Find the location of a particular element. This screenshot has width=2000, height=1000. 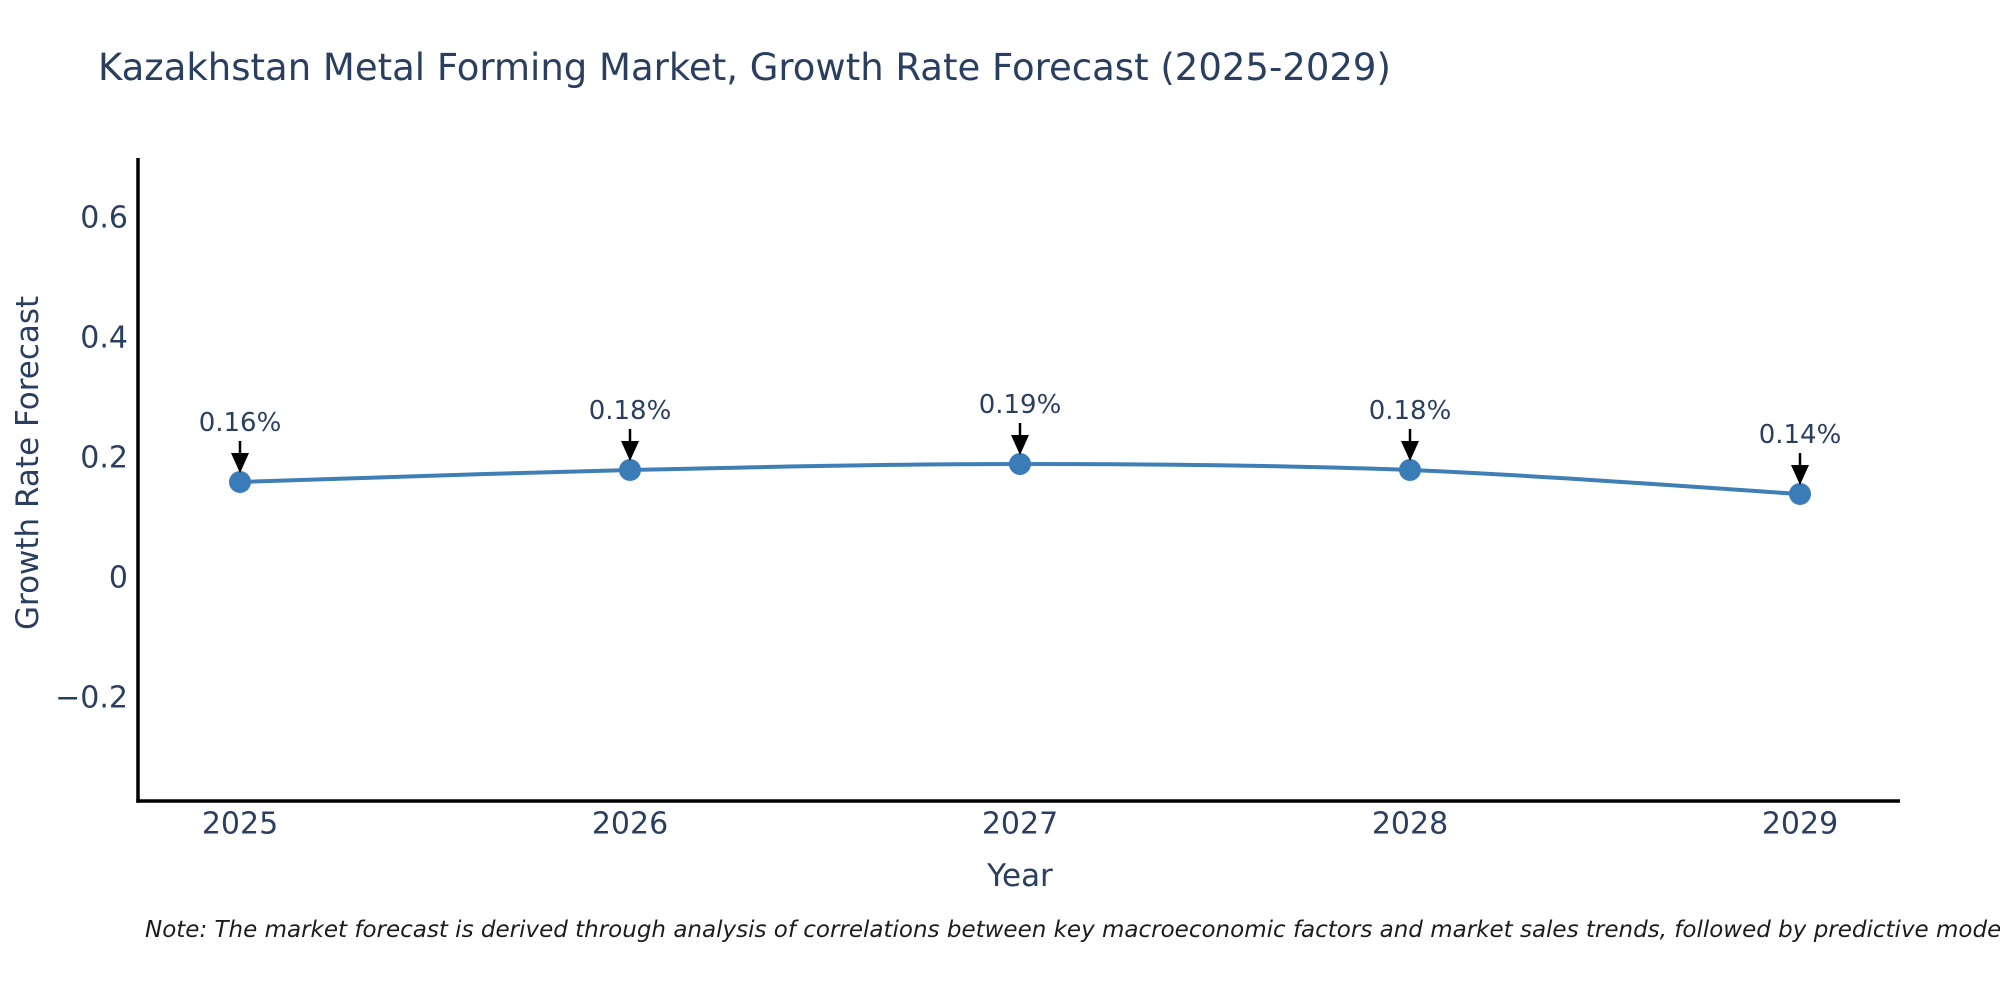

y-axis-title: Growth Rate Forecast is located at coordinates (28, 462).